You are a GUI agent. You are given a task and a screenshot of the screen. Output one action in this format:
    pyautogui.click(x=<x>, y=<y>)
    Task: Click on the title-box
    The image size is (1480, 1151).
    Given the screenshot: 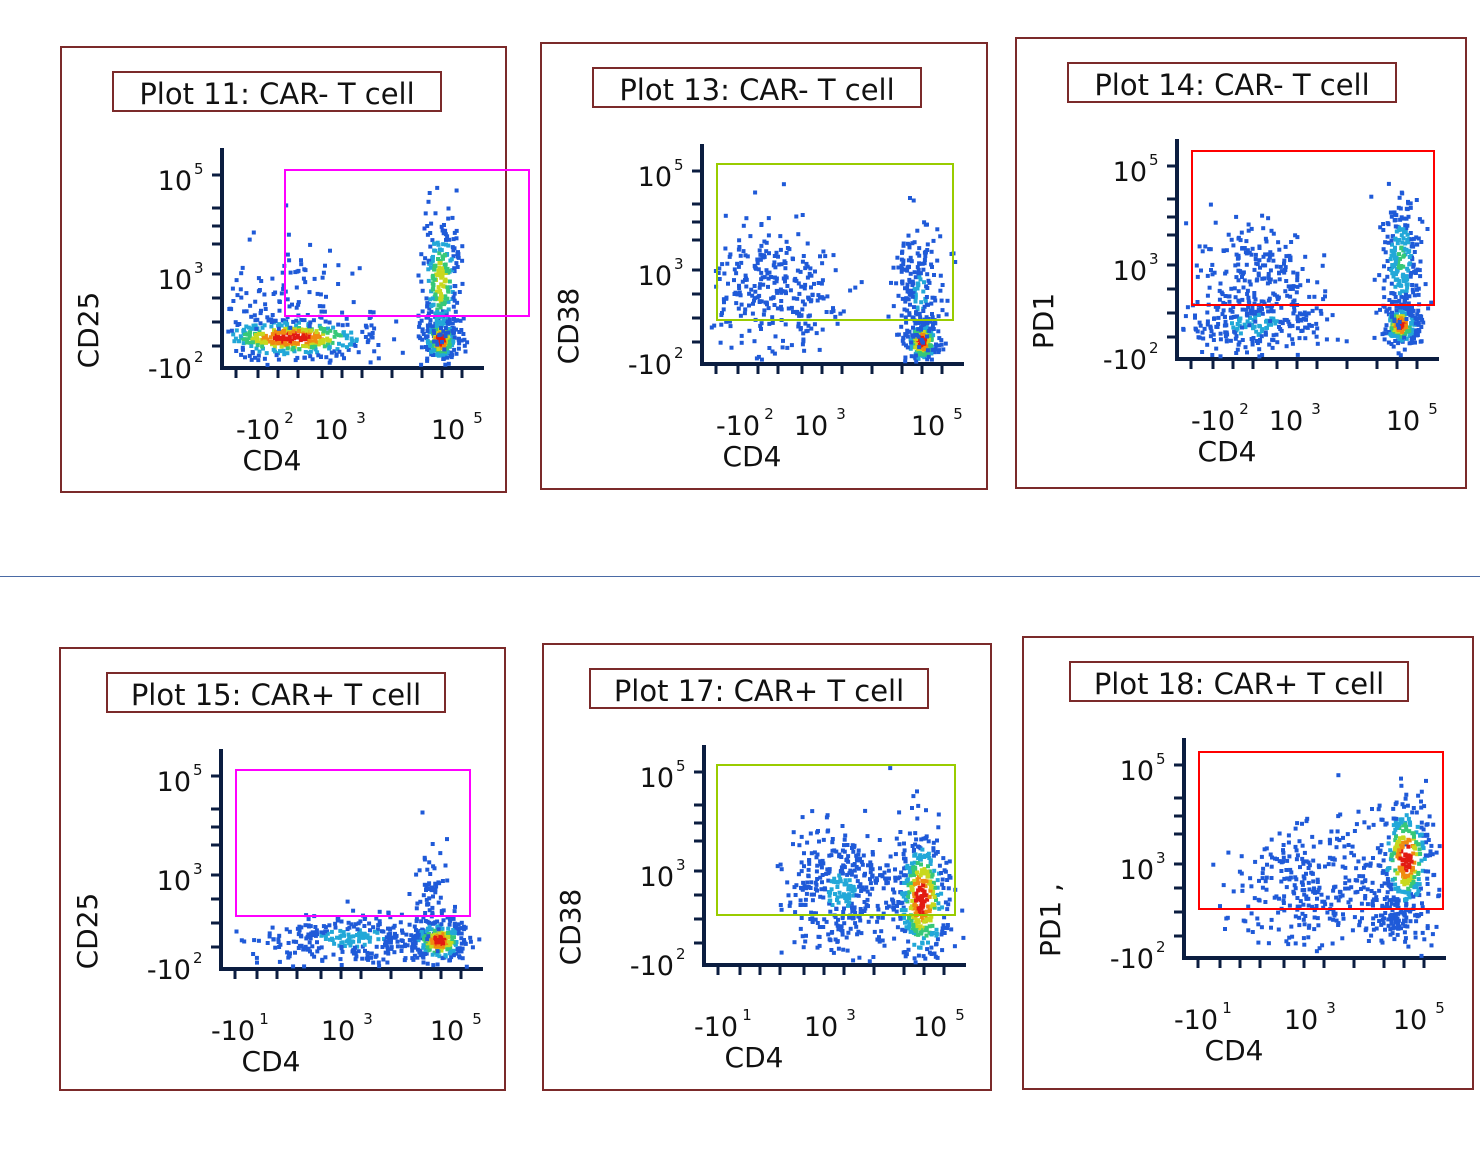 What is the action you would take?
    pyautogui.click(x=757, y=87)
    